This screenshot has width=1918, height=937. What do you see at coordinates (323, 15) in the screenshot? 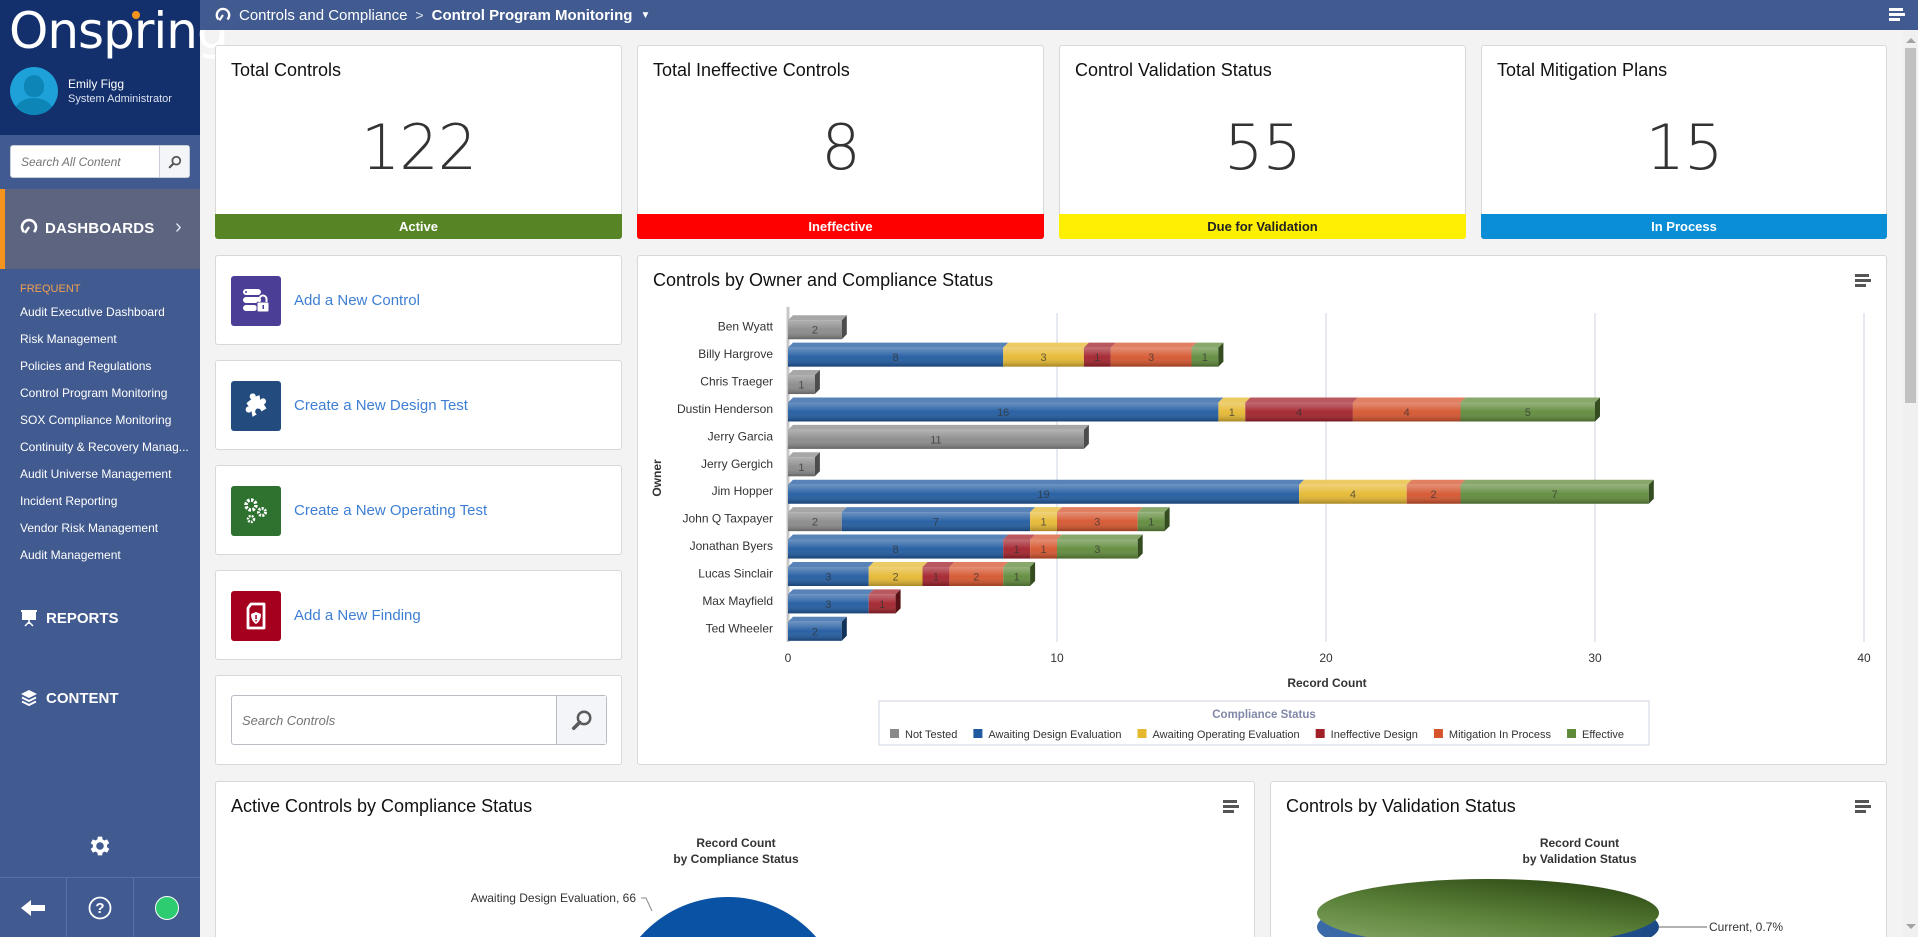
I see `breadcrumb-parent: Controls and Compliance` at bounding box center [323, 15].